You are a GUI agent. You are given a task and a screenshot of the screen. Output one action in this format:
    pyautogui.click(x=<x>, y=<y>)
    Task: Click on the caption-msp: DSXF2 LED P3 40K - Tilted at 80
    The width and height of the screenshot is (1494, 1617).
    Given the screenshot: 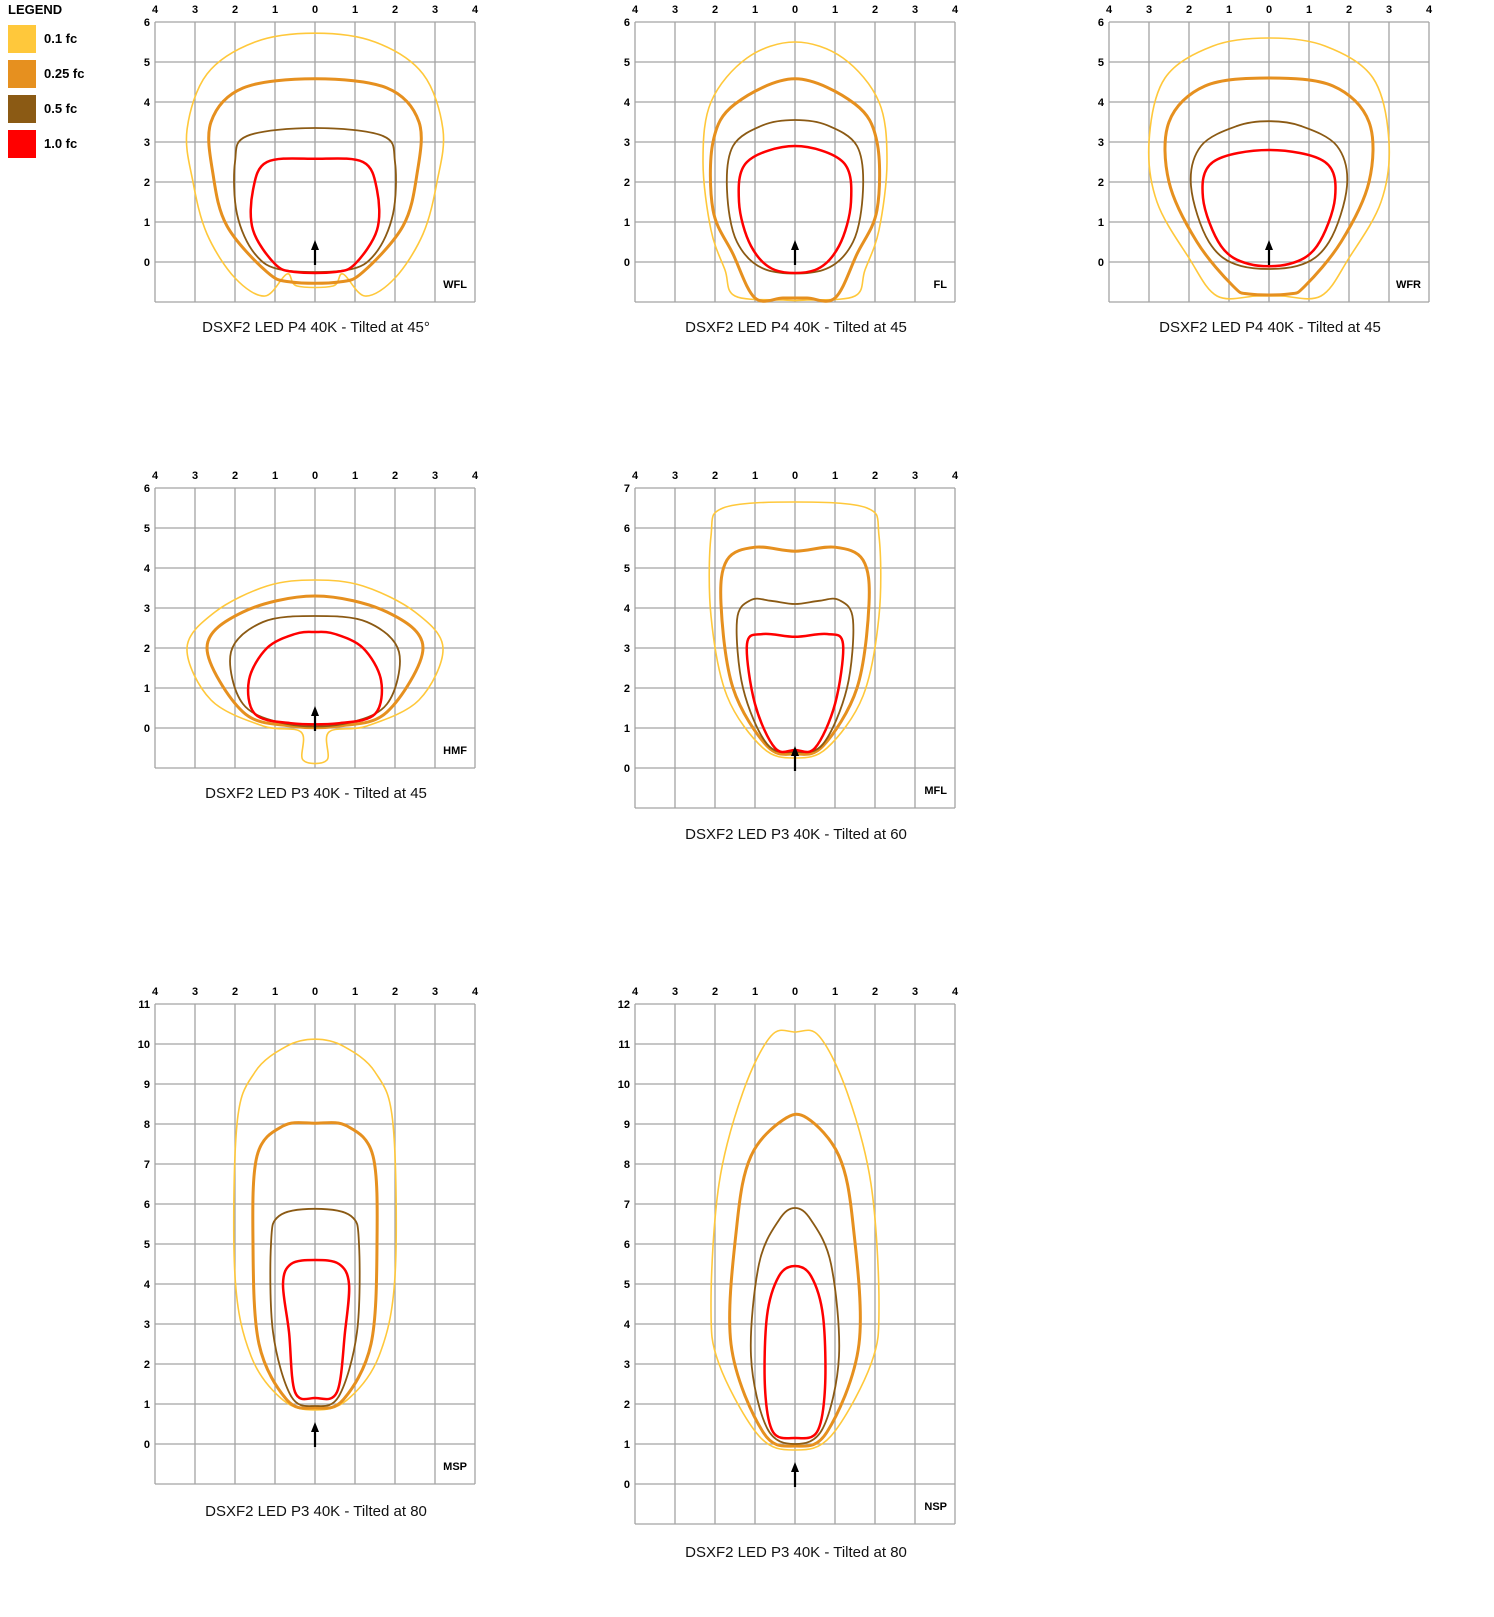 What is the action you would take?
    pyautogui.click(x=316, y=1511)
    